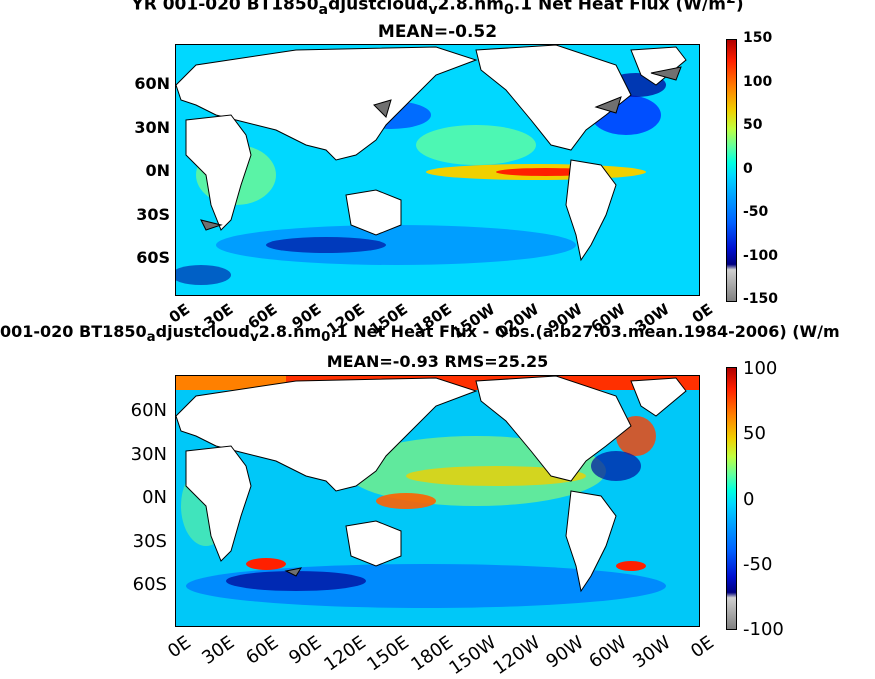 This screenshot has height=679, width=875. What do you see at coordinates (388, 654) in the screenshot?
I see `lon-label: 150E` at bounding box center [388, 654].